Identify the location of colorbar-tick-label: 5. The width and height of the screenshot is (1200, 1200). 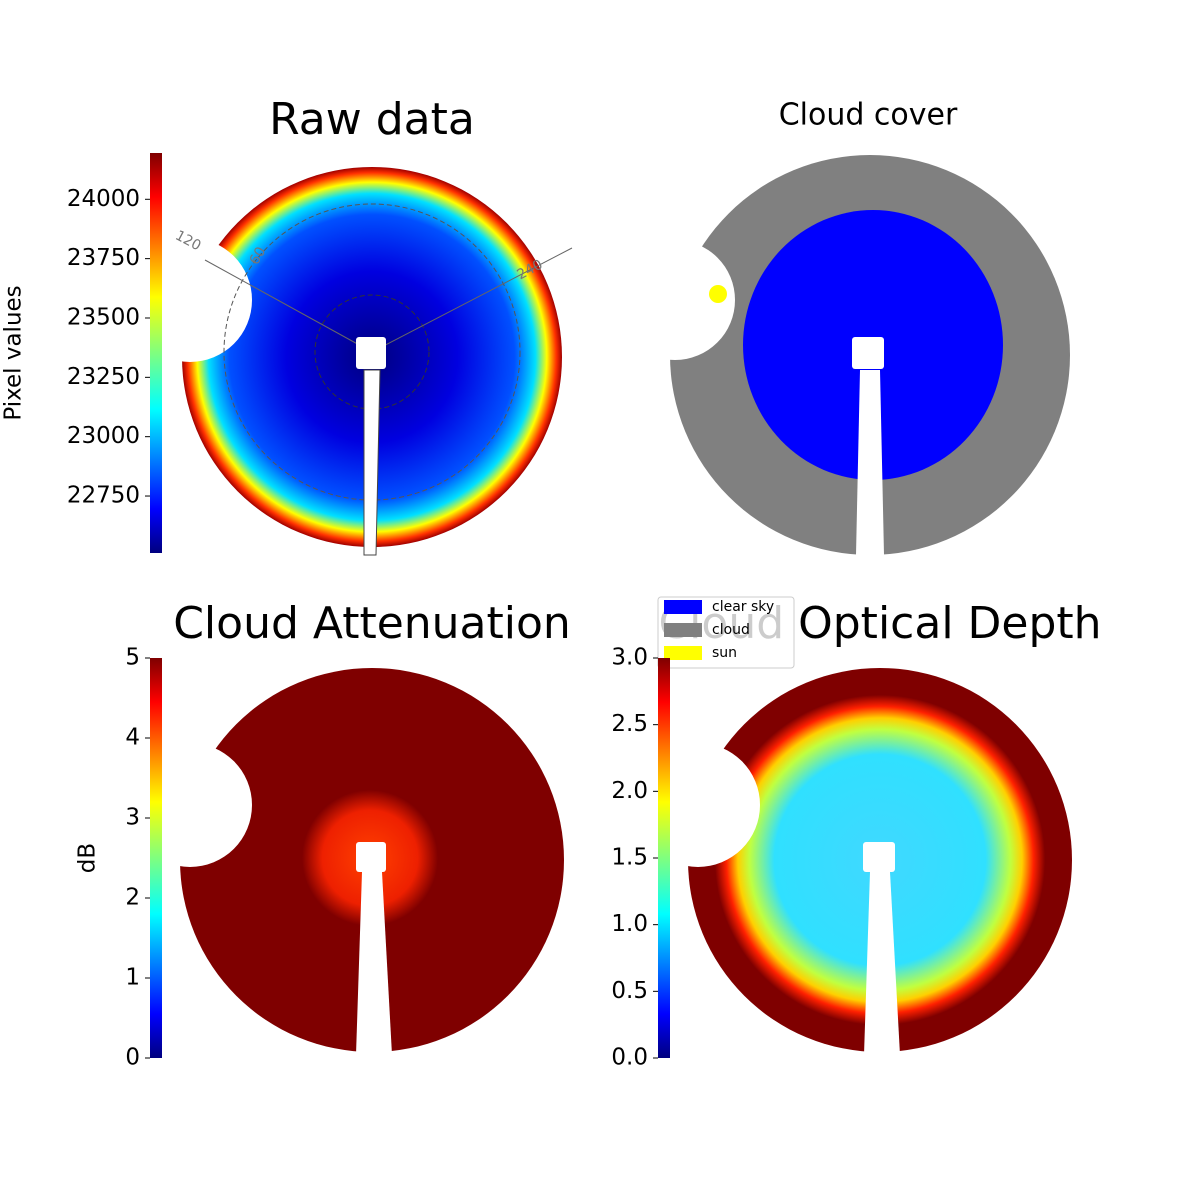
(132, 658).